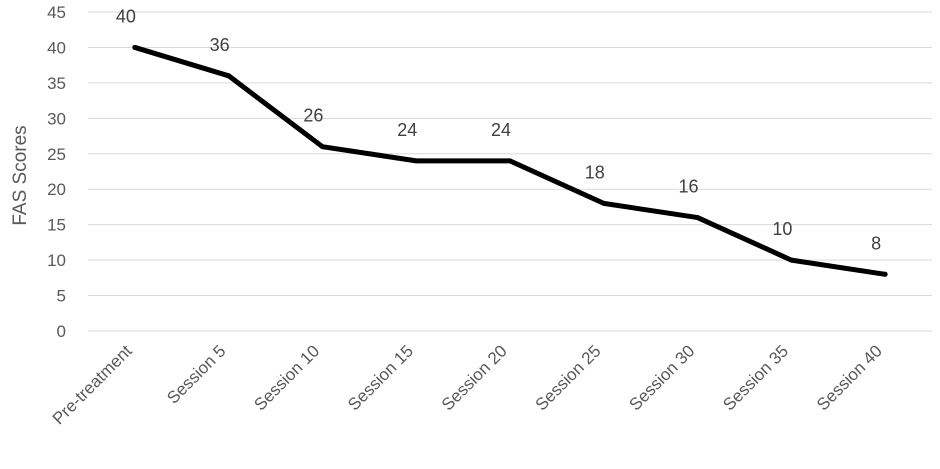 The width and height of the screenshot is (940, 469). What do you see at coordinates (380, 377) in the screenshot?
I see `x-tick-label: Session 15` at bounding box center [380, 377].